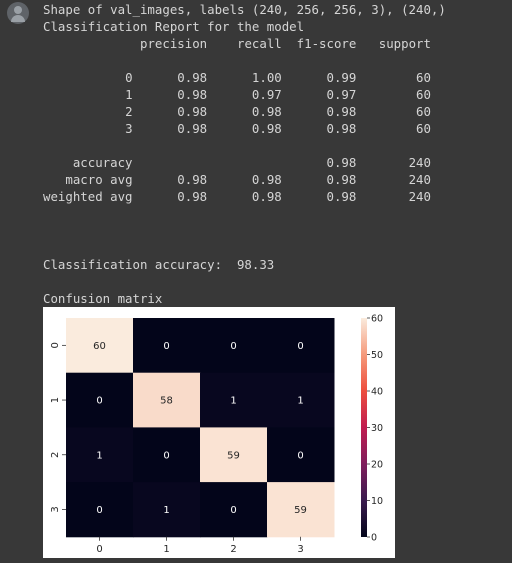  I want to click on colorbar-tick-label: 40, so click(377, 392).